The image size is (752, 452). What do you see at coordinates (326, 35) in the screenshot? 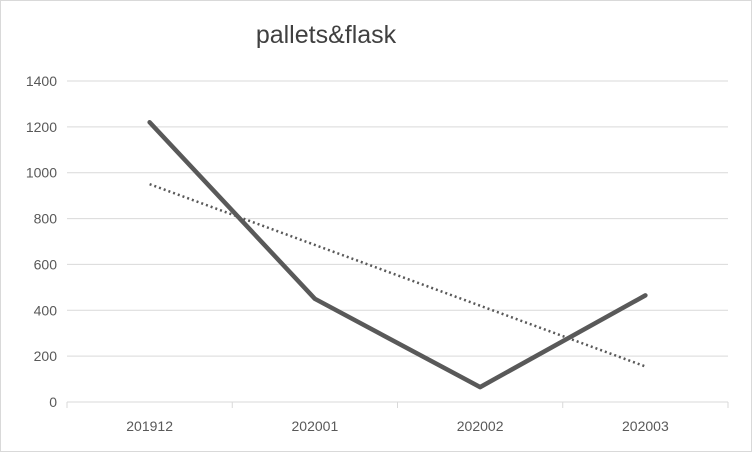
I see `chart-title: pallets&flask` at bounding box center [326, 35].